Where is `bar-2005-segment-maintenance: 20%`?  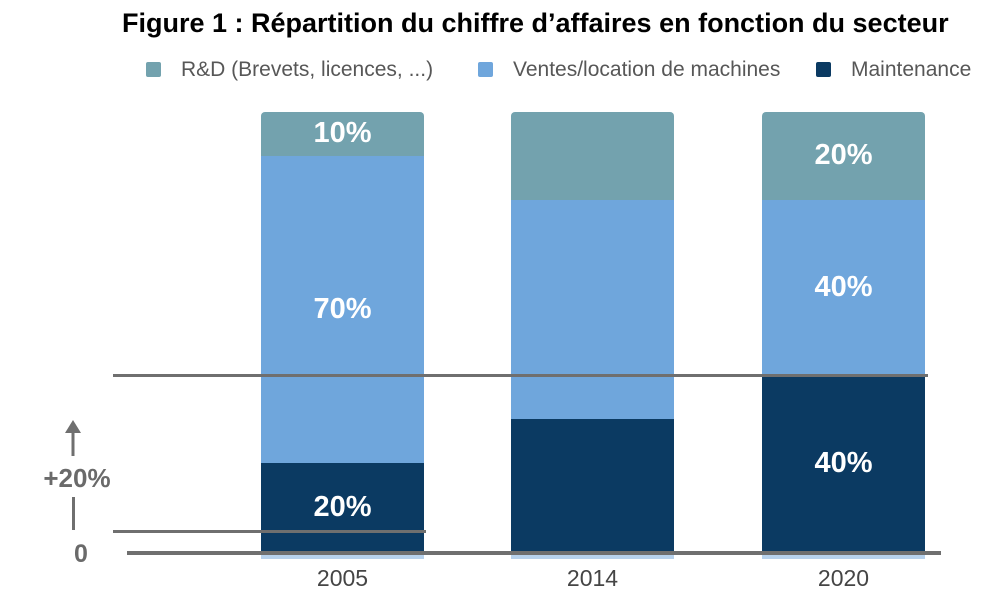
bar-2005-segment-maintenance: 20% is located at coordinates (342, 507).